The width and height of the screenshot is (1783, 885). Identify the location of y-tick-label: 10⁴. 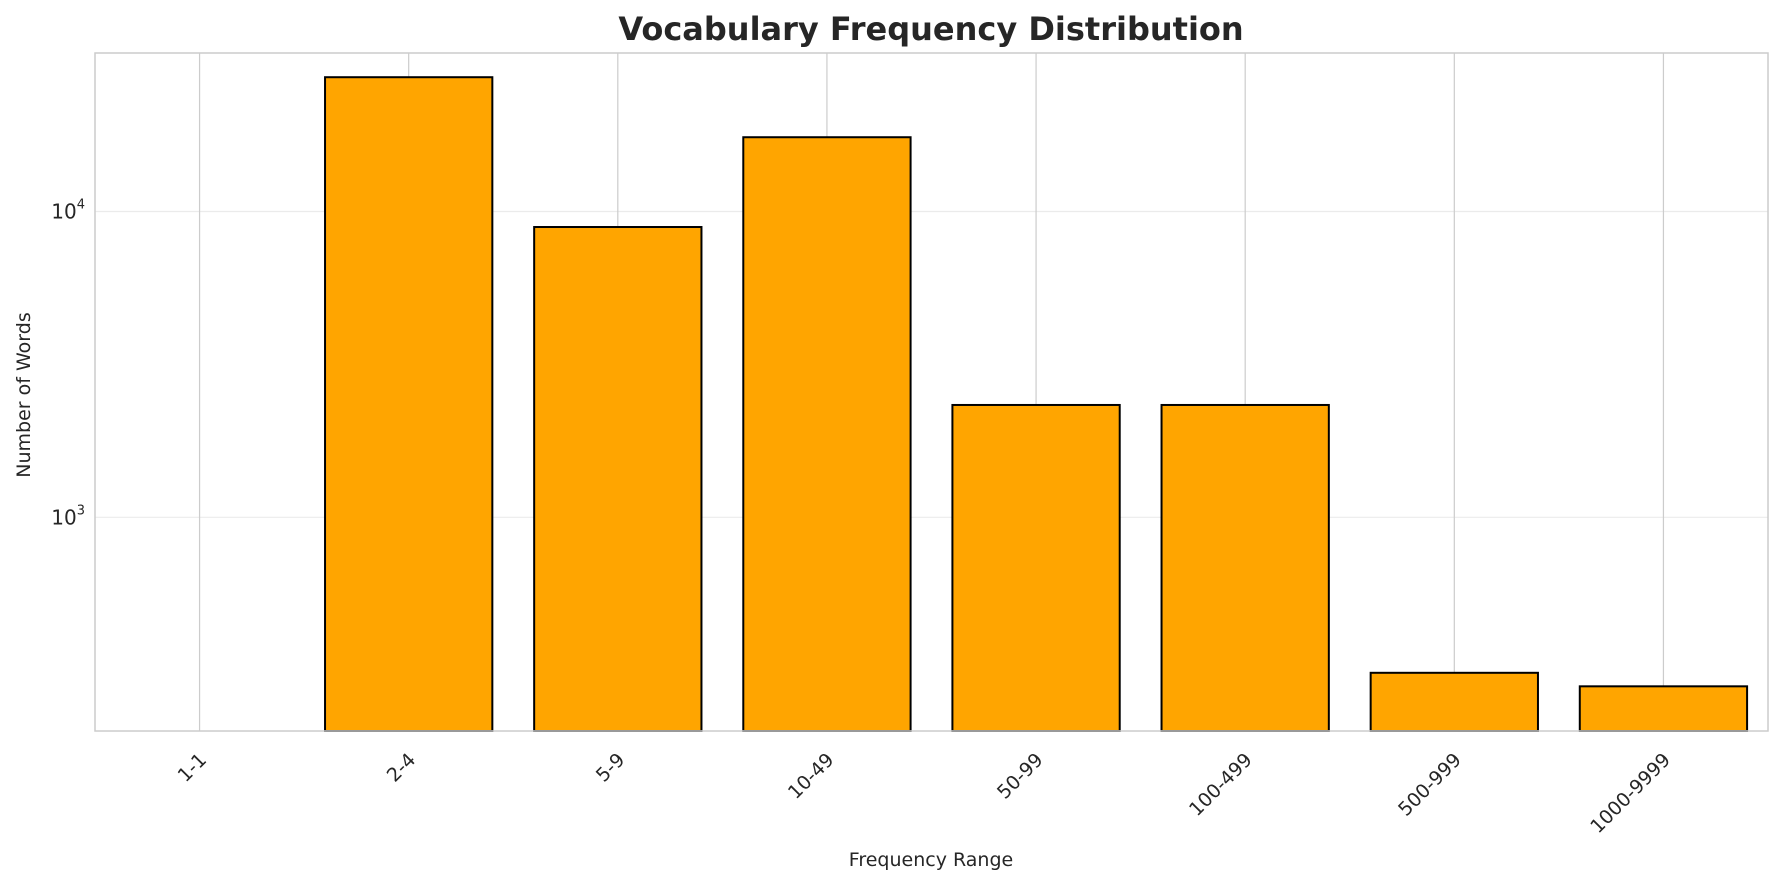
(68, 211).